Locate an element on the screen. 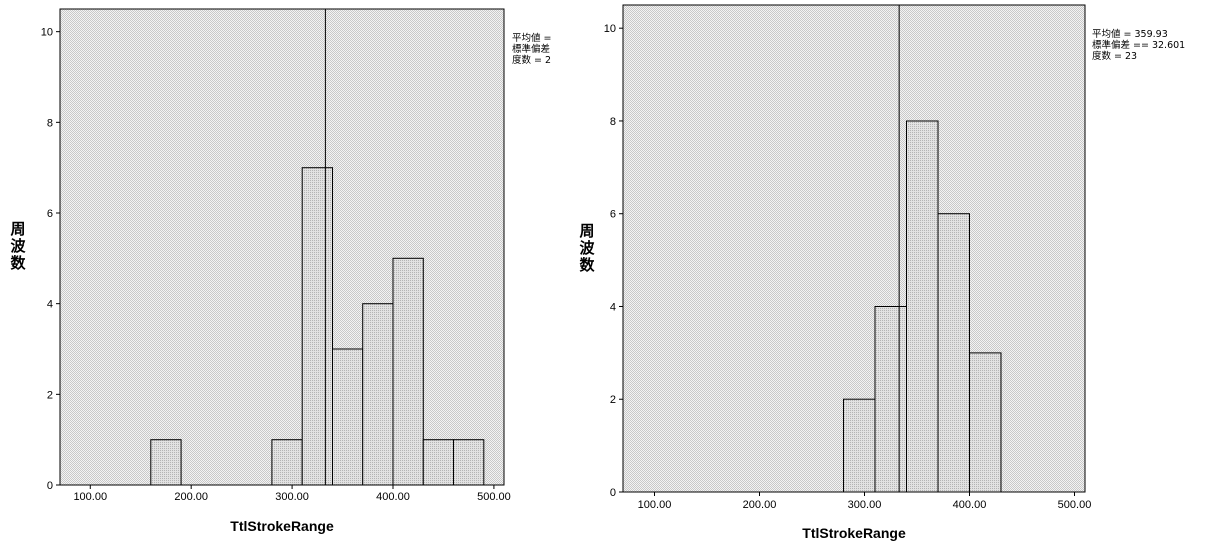 The width and height of the screenshot is (1207, 544). x-axis-1: 100.00 200.00 300.00 400.00 500.00 is located at coordinates (292, 494).